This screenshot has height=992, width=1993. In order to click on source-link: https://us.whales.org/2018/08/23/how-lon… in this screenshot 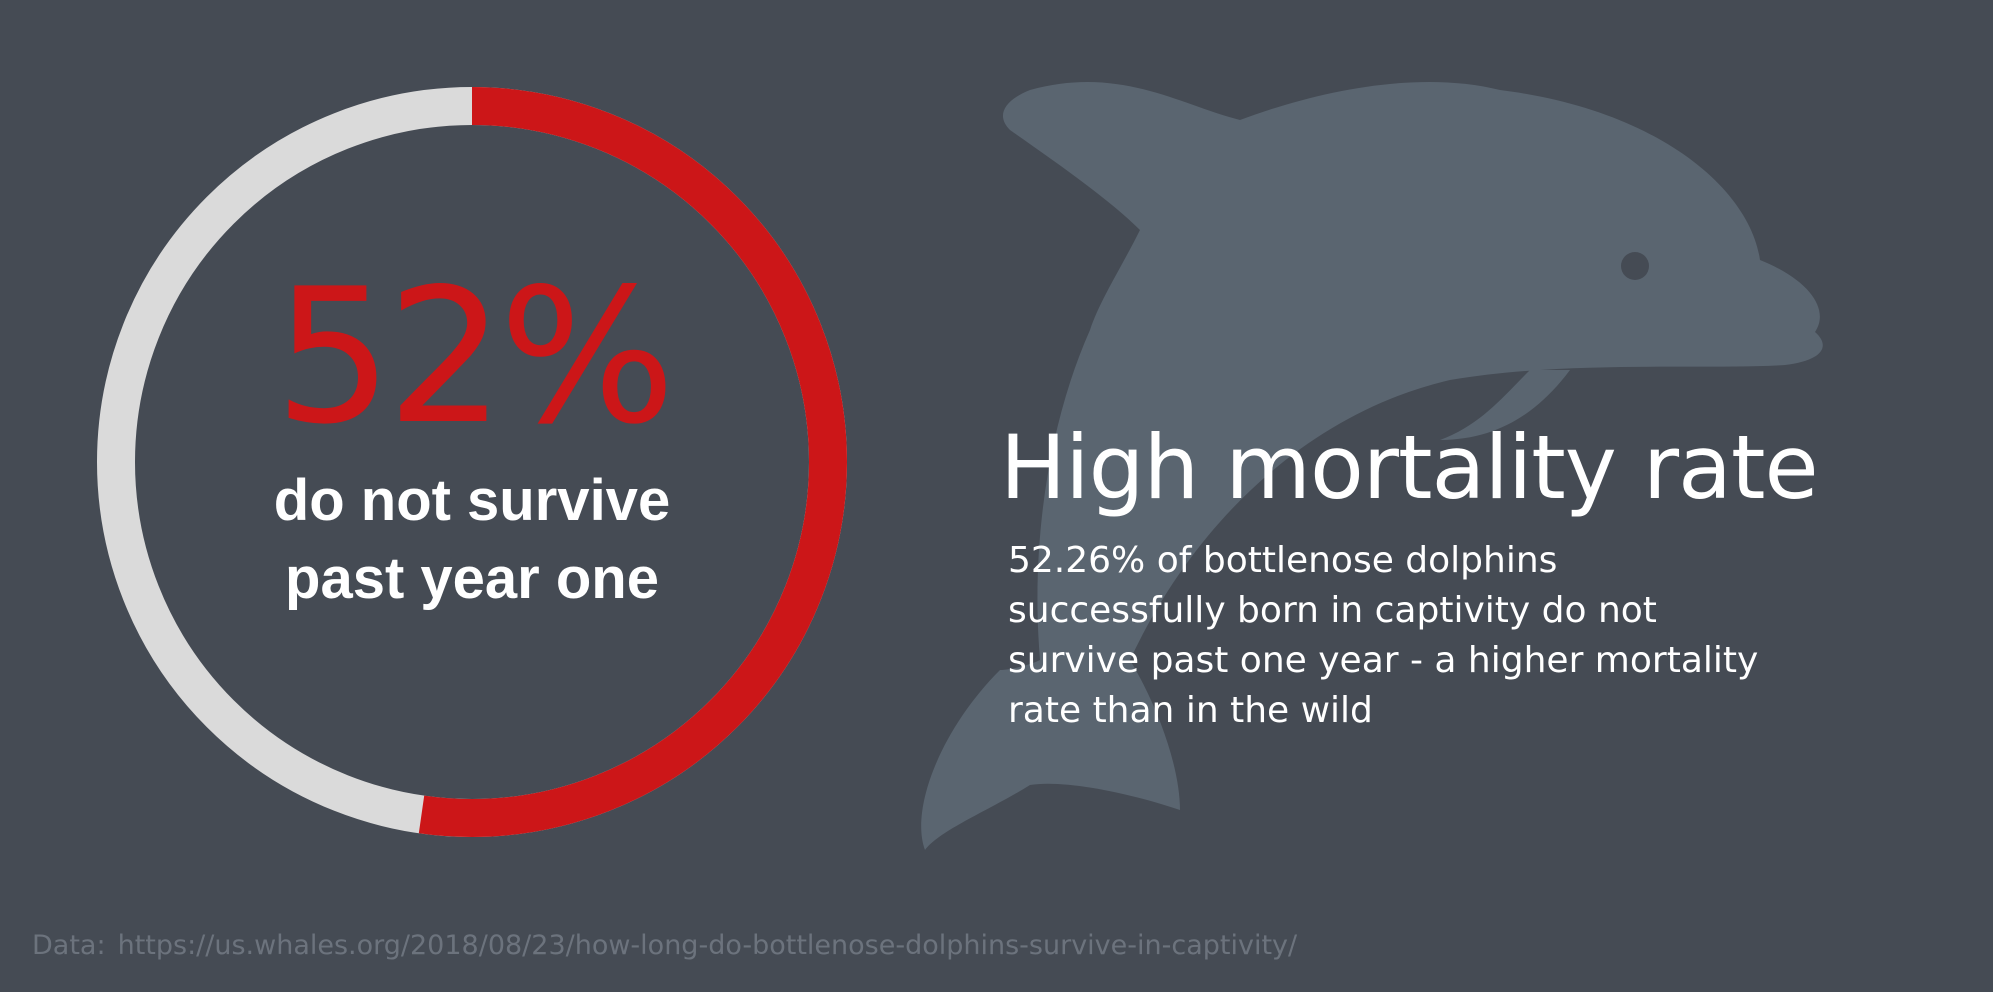, I will do `click(707, 945)`.